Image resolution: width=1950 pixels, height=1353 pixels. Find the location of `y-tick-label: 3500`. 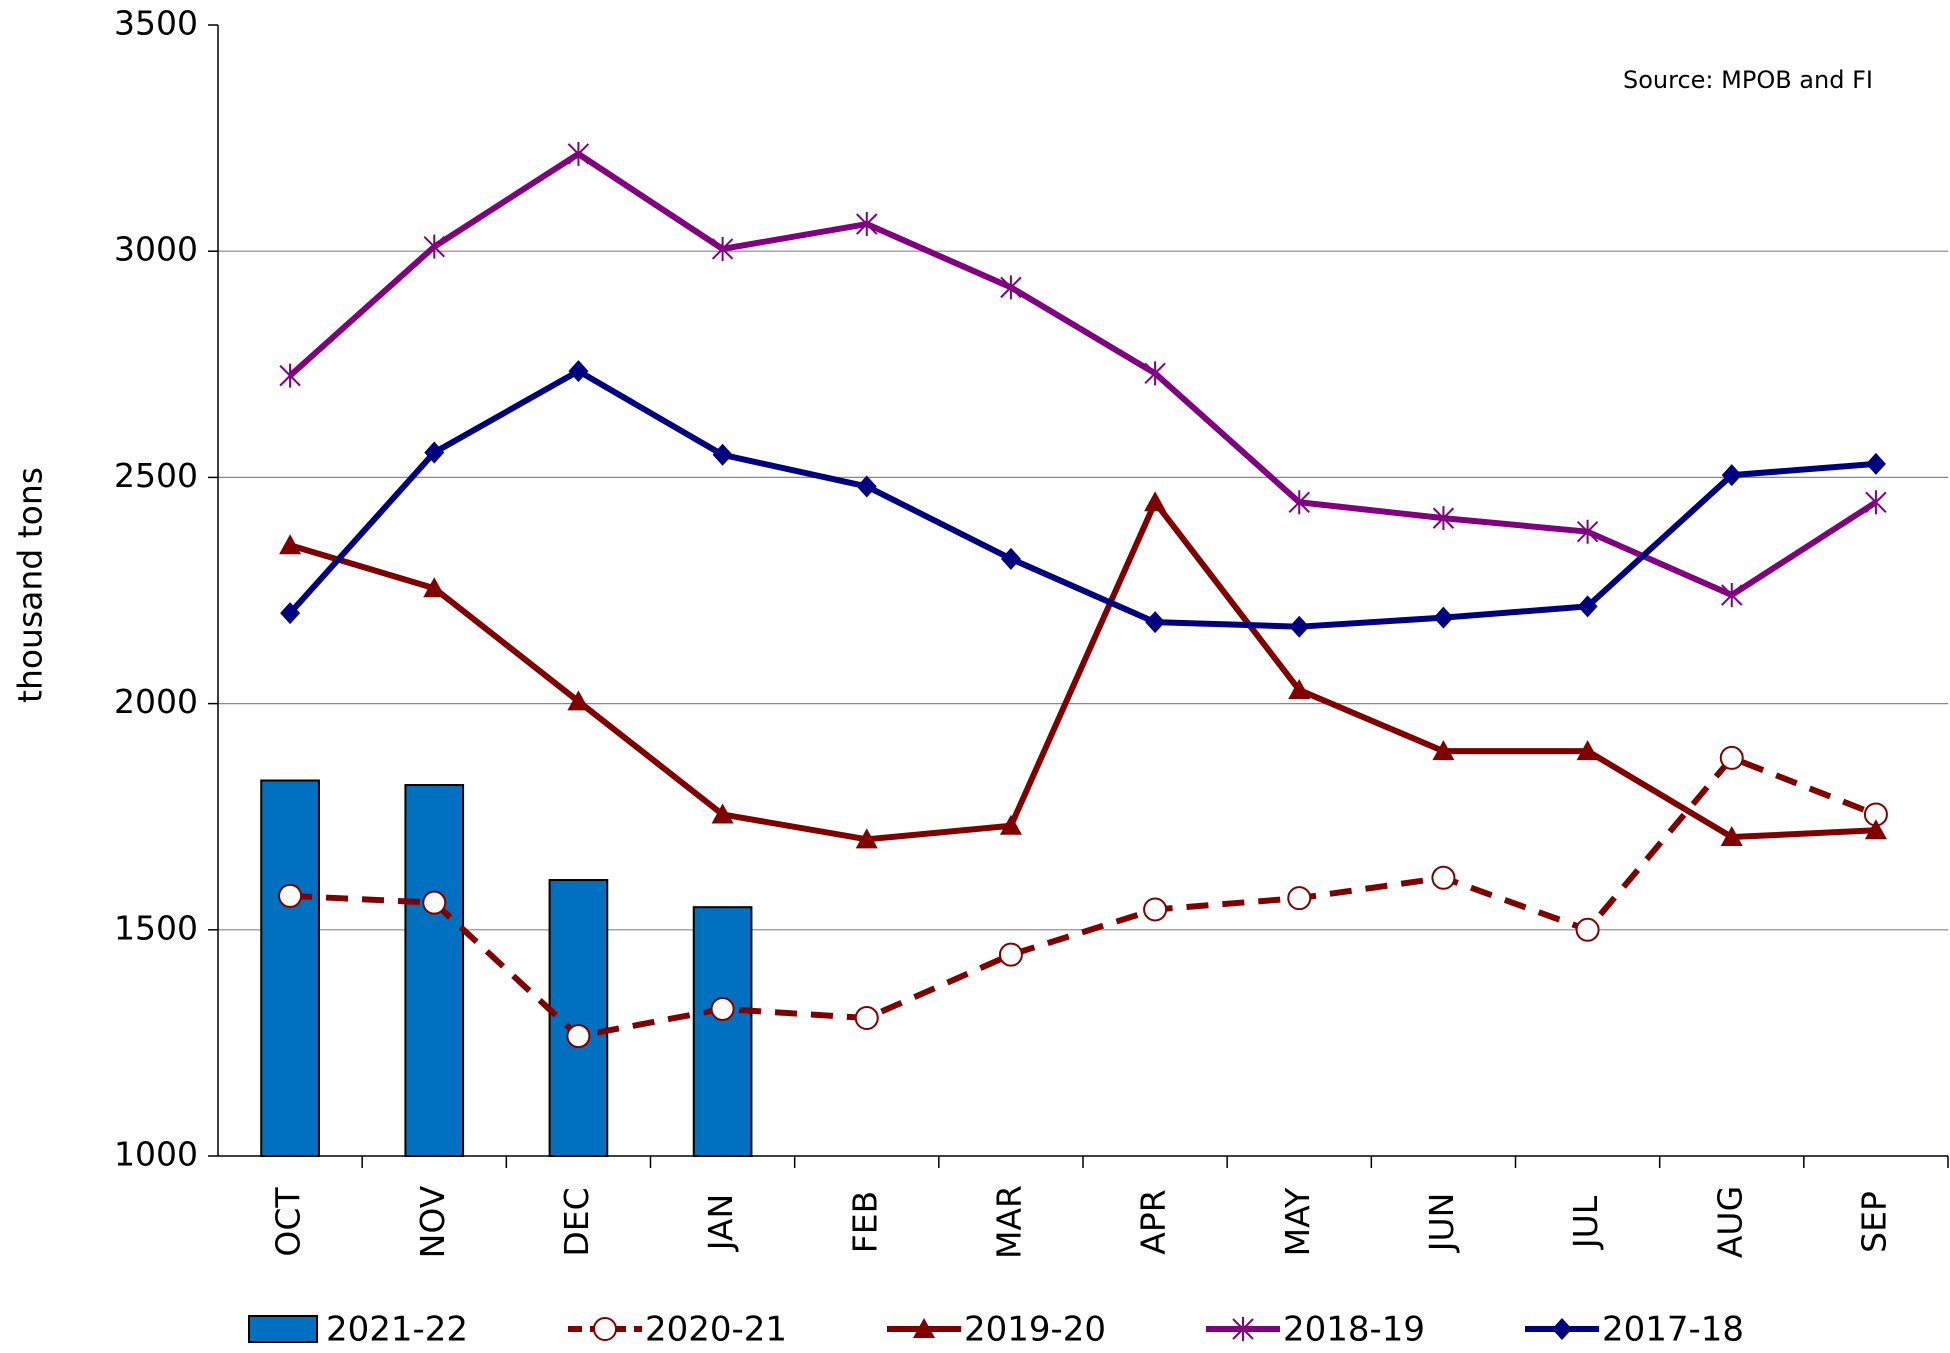

y-tick-label: 3500 is located at coordinates (156, 23).